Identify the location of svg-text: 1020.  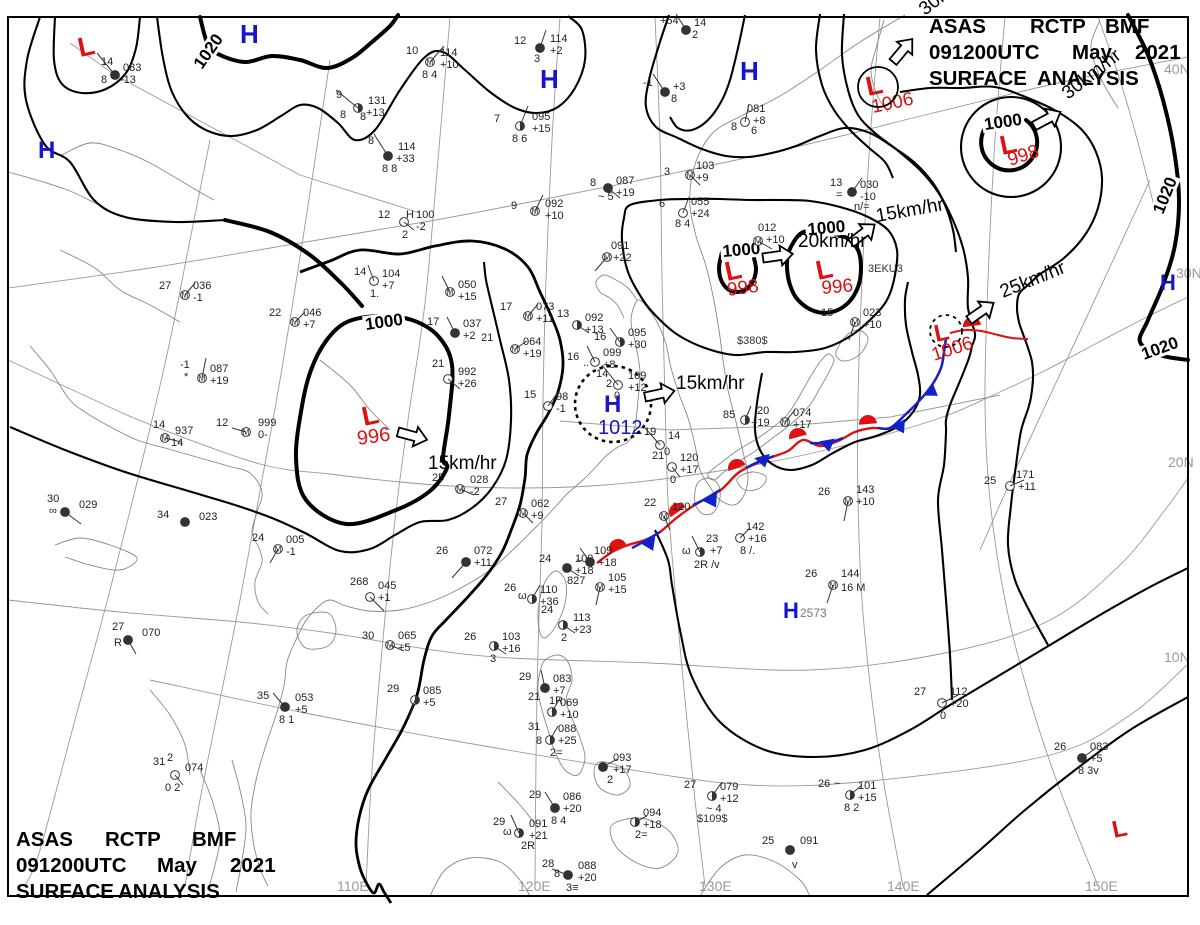
(1165, 195).